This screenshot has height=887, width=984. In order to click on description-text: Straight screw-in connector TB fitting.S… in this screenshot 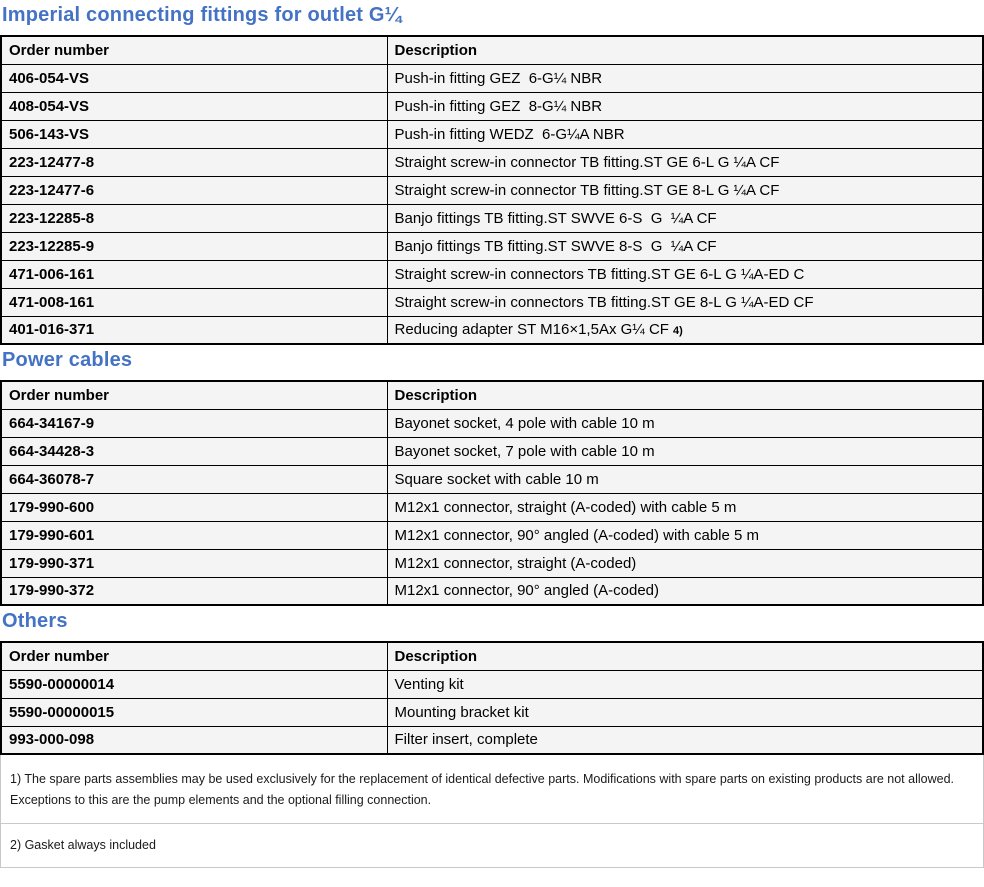, I will do `click(587, 162)`.